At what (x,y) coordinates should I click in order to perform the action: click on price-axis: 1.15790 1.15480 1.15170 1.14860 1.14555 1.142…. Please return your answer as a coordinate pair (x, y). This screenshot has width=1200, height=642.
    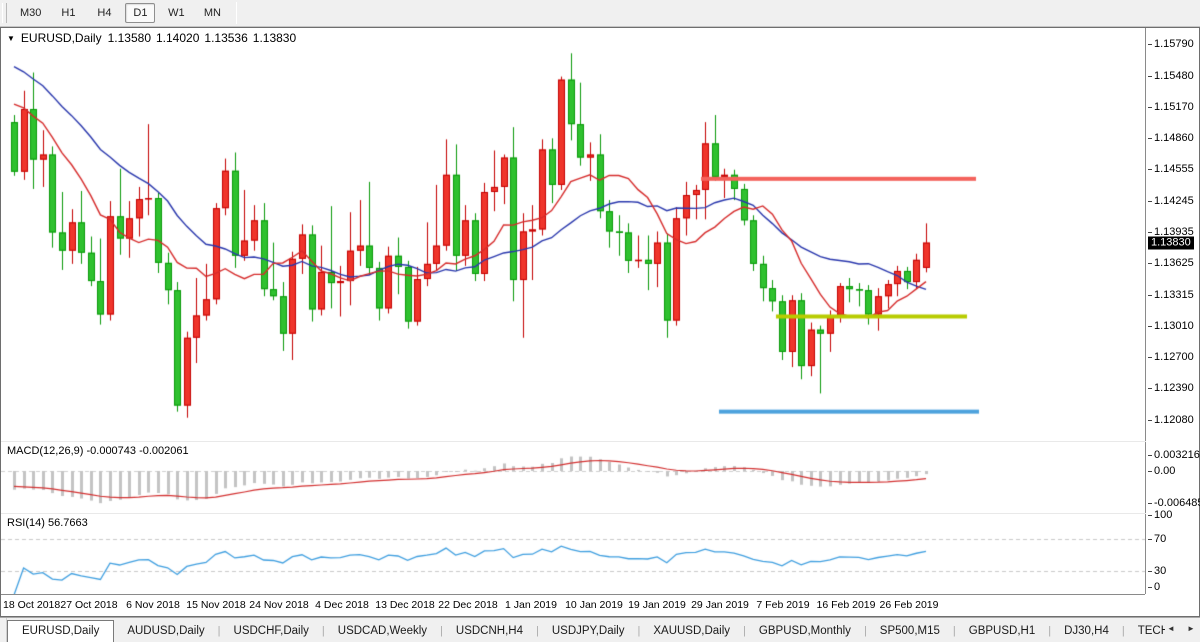
    Looking at the image, I should click on (1173, 322).